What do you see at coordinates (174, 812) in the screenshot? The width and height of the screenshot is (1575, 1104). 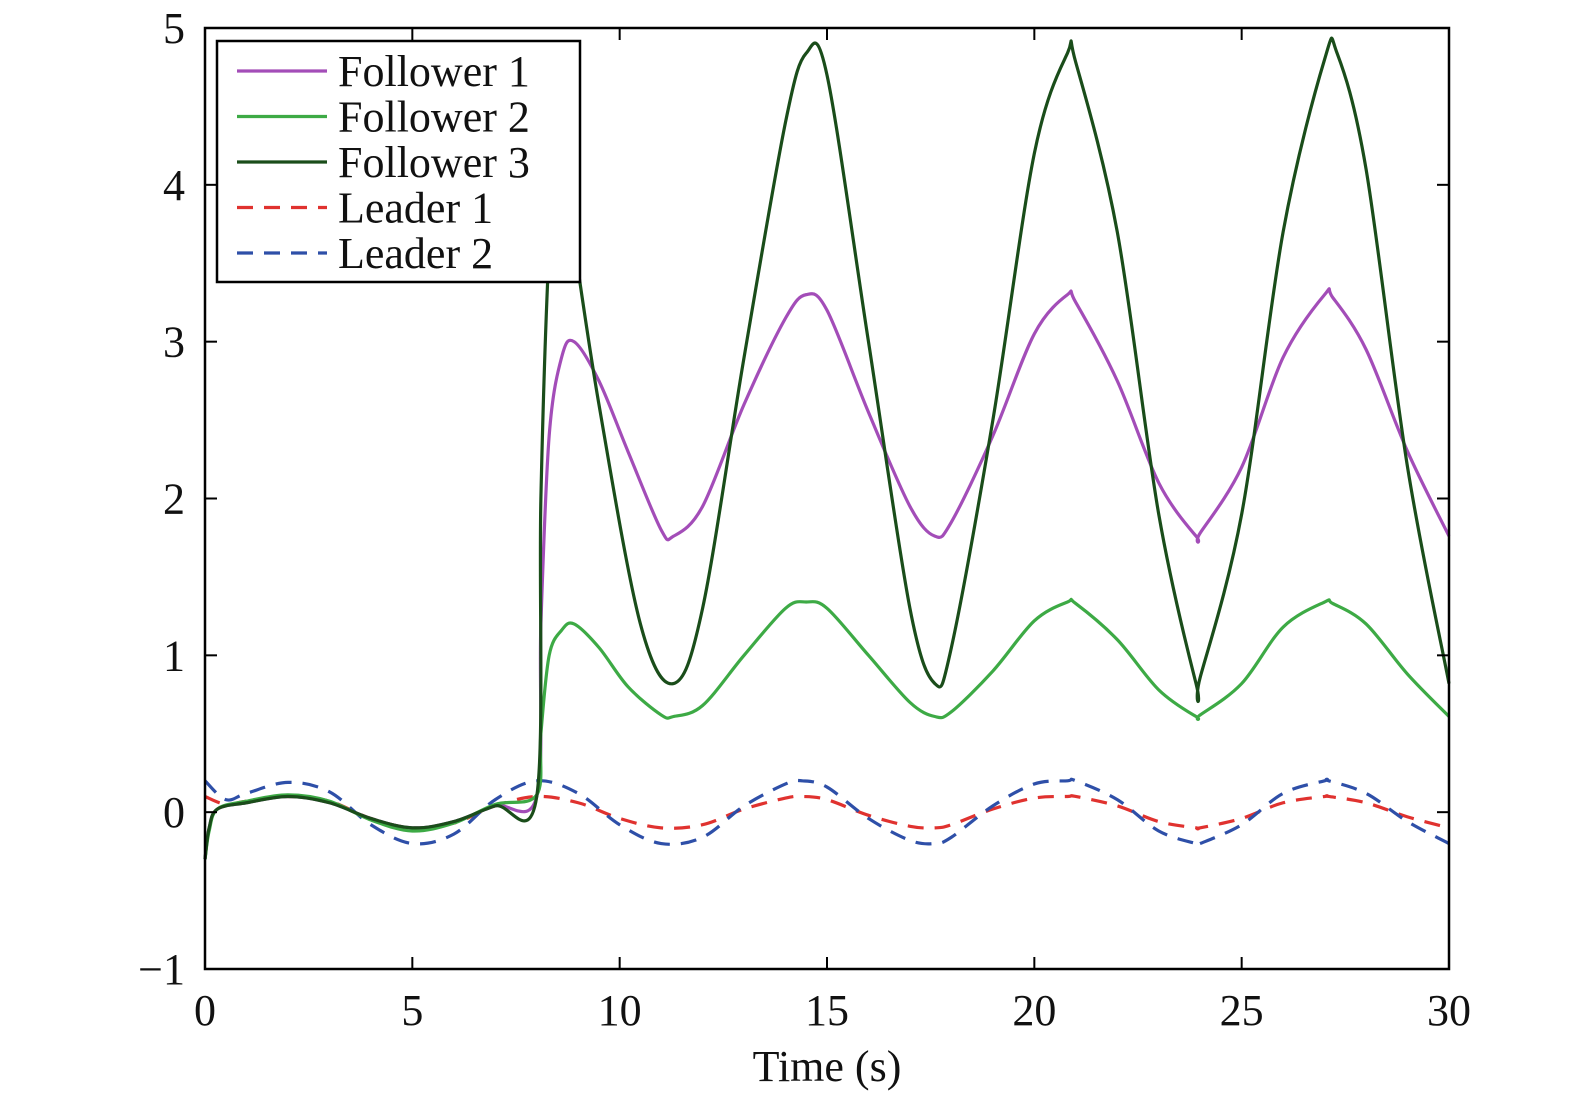 I see `y-tick-label: 0` at bounding box center [174, 812].